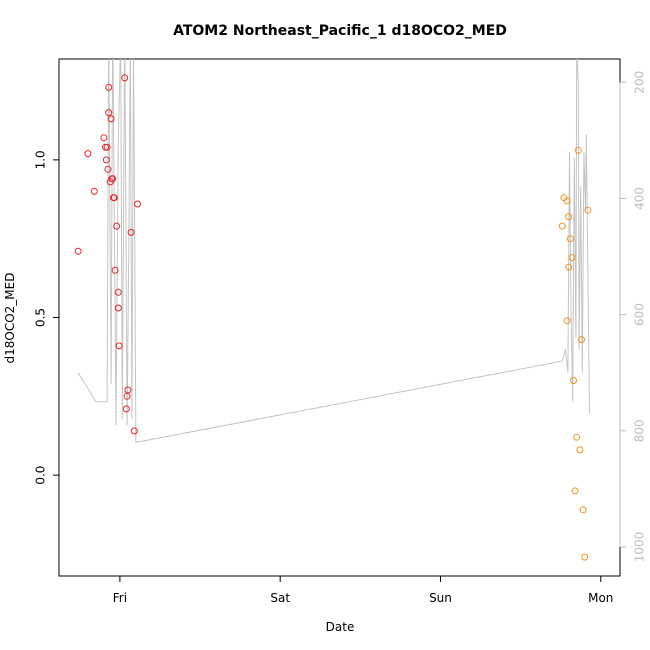  Describe the element at coordinates (640, 82) in the screenshot. I see `right-y-tick-label: 200` at that location.